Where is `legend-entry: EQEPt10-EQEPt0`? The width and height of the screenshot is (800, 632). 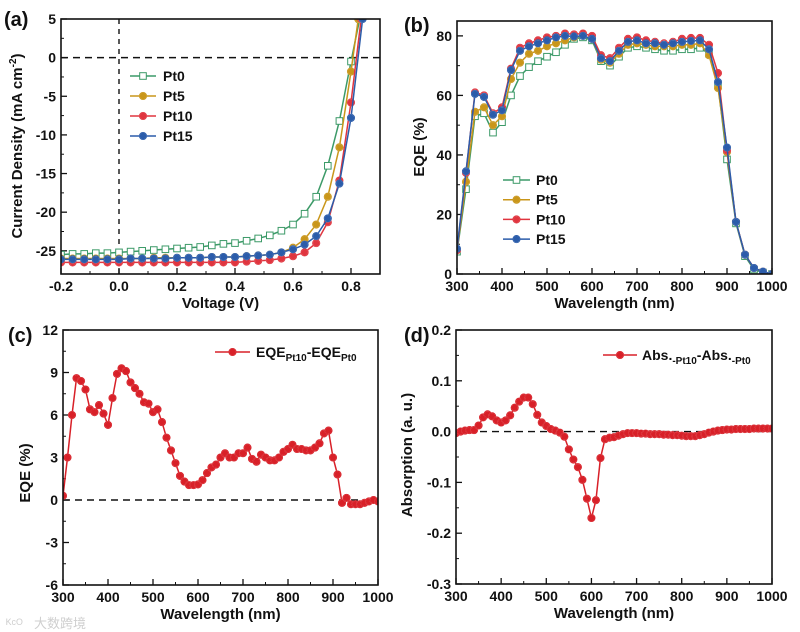 legend-entry: EQEPt10-EQEPt0 is located at coordinates (286, 354).